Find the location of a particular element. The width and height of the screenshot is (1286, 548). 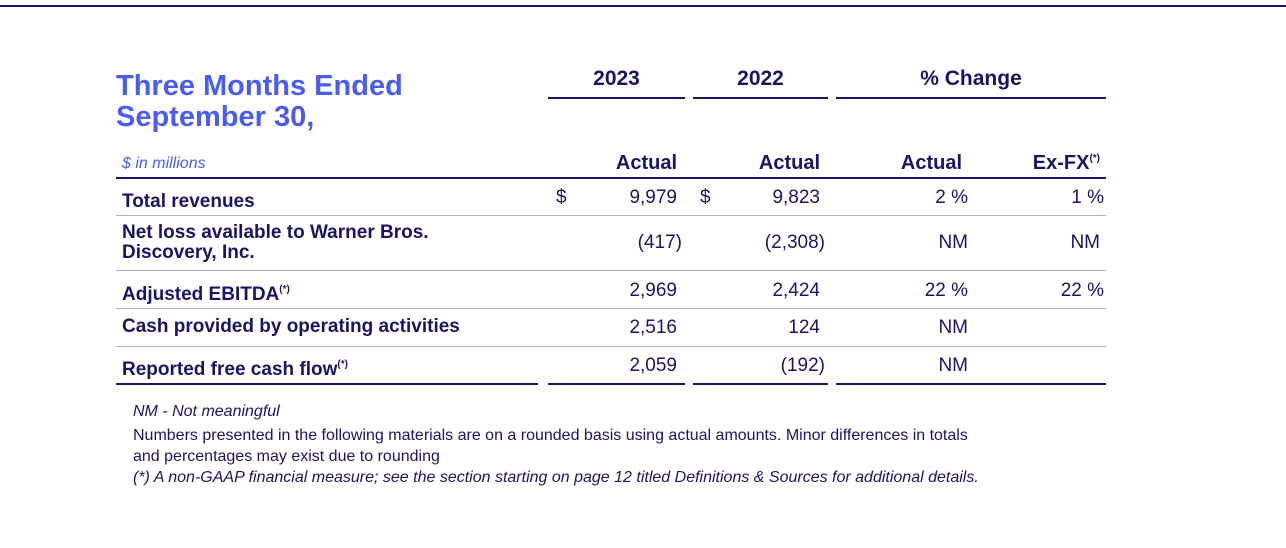

footnote-nm: NM - Not meaningful is located at coordinates (206, 411).